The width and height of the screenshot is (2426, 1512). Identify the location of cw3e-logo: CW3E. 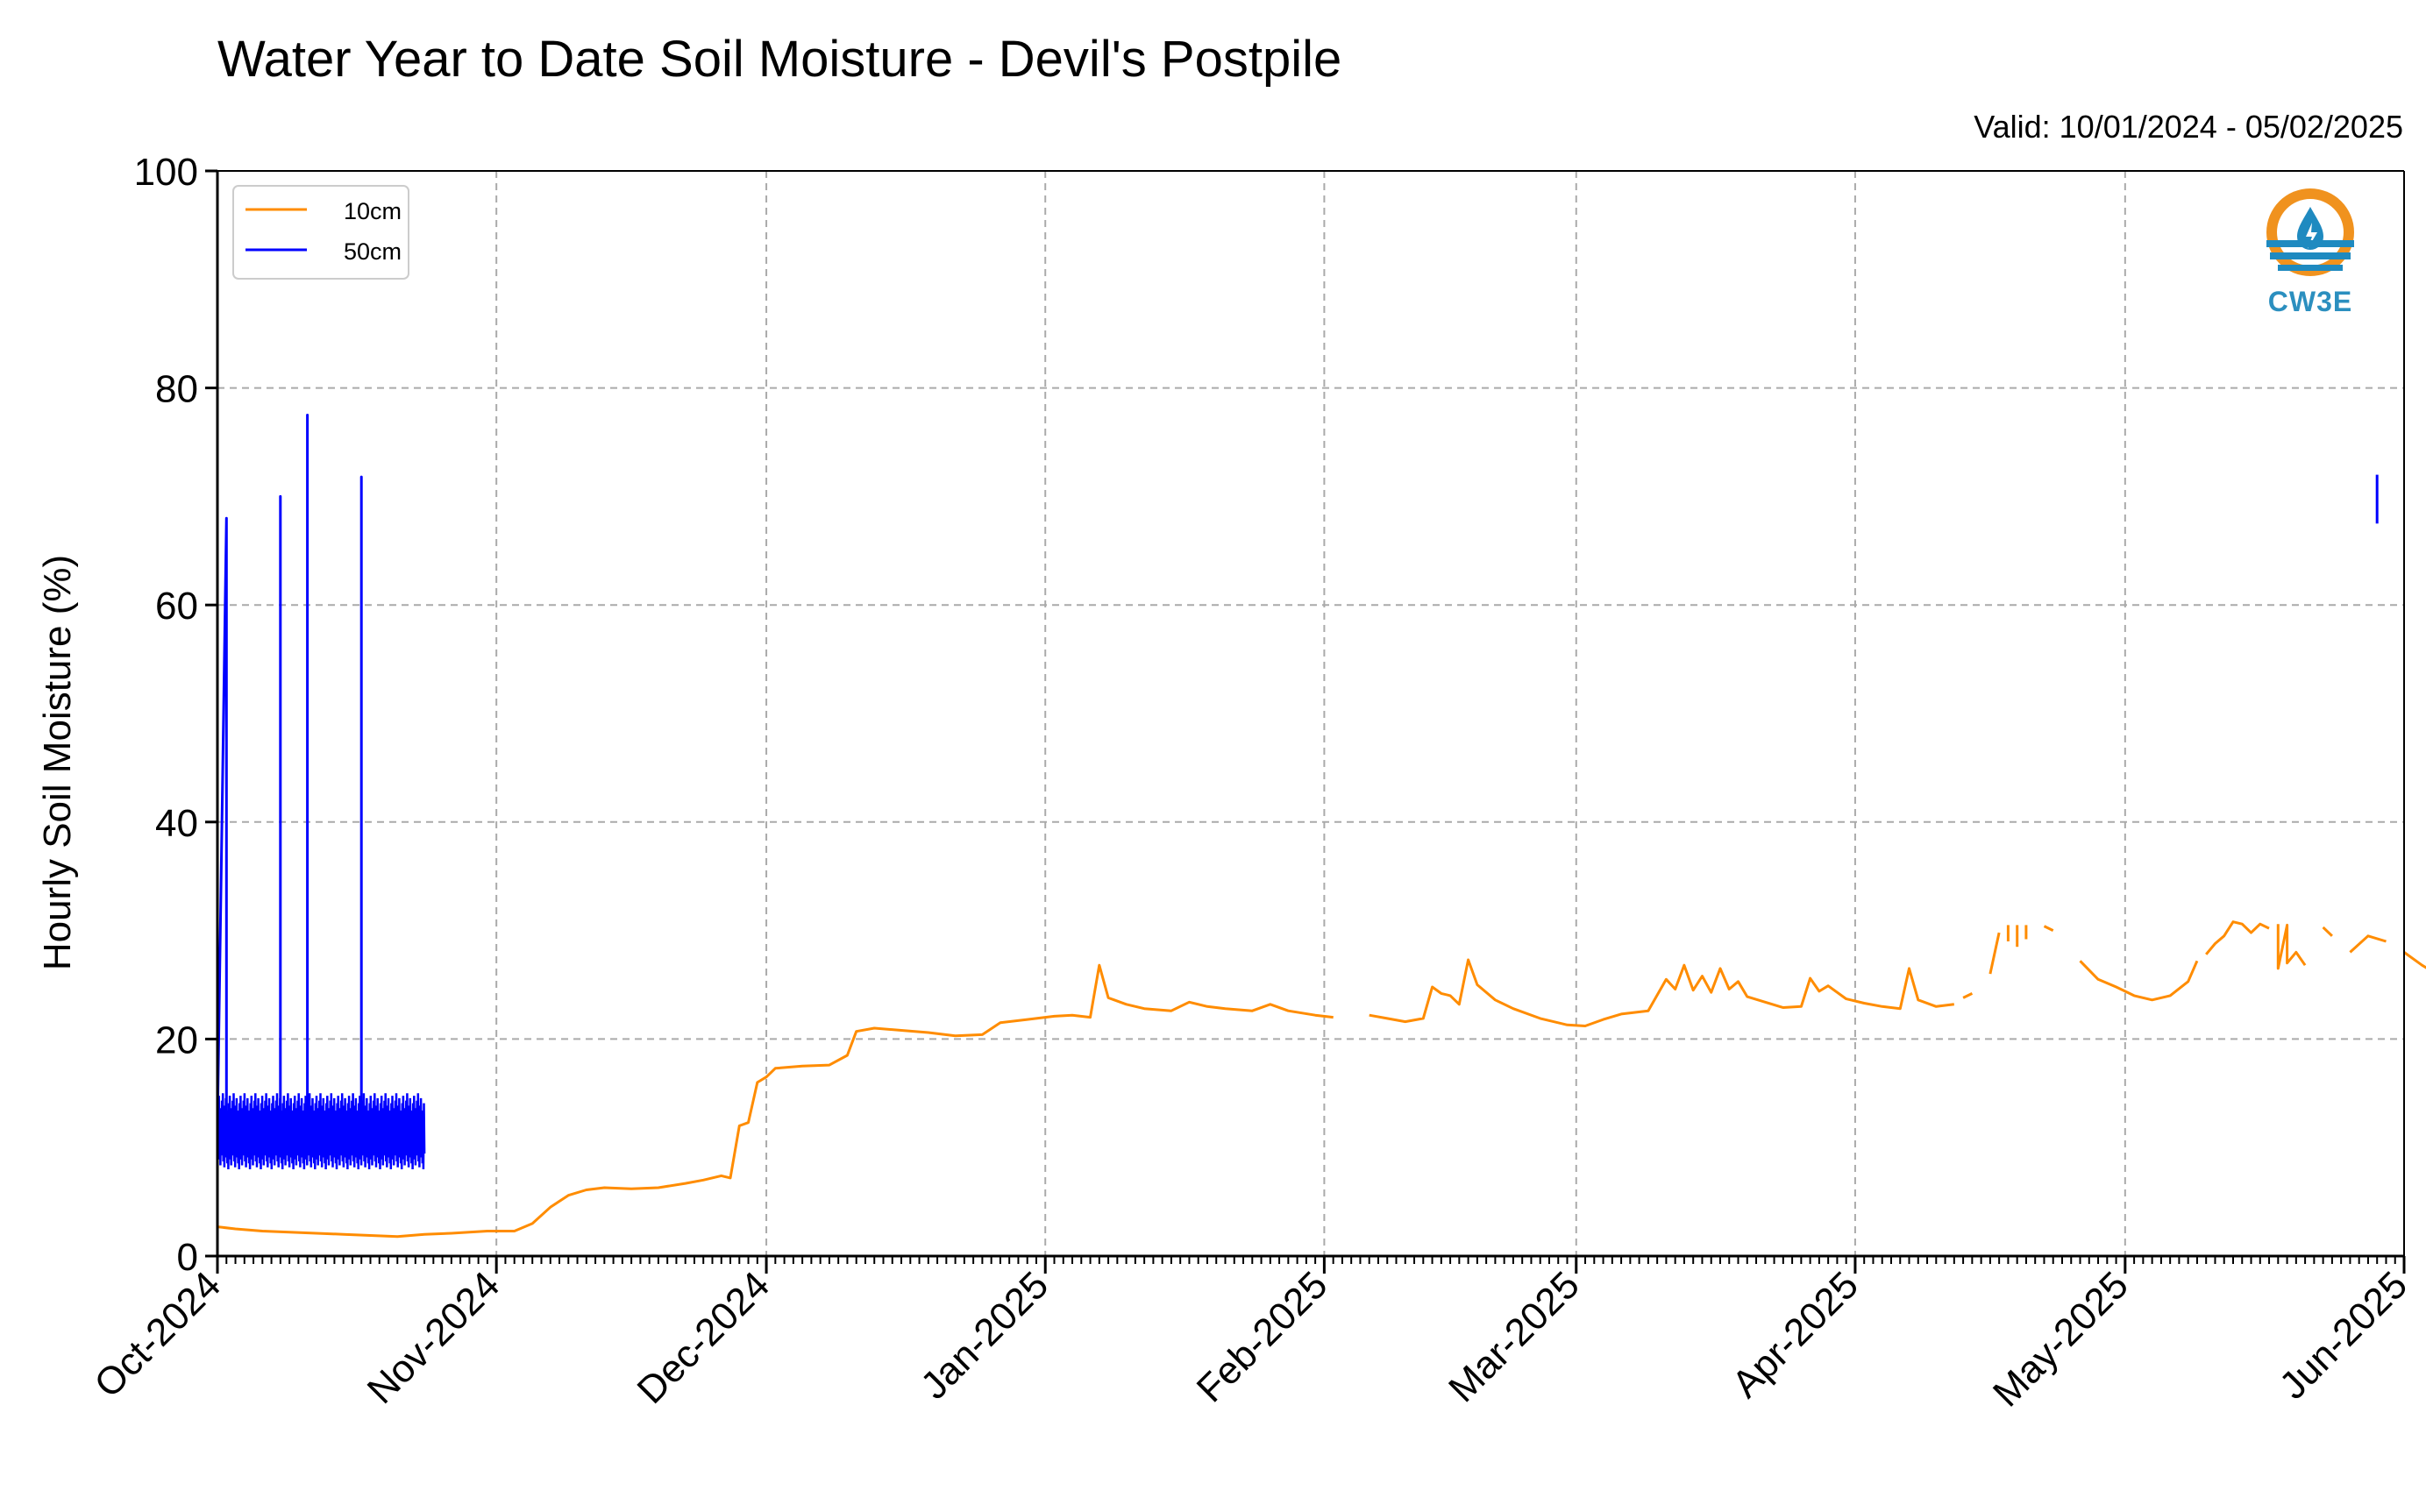
(2310, 254).